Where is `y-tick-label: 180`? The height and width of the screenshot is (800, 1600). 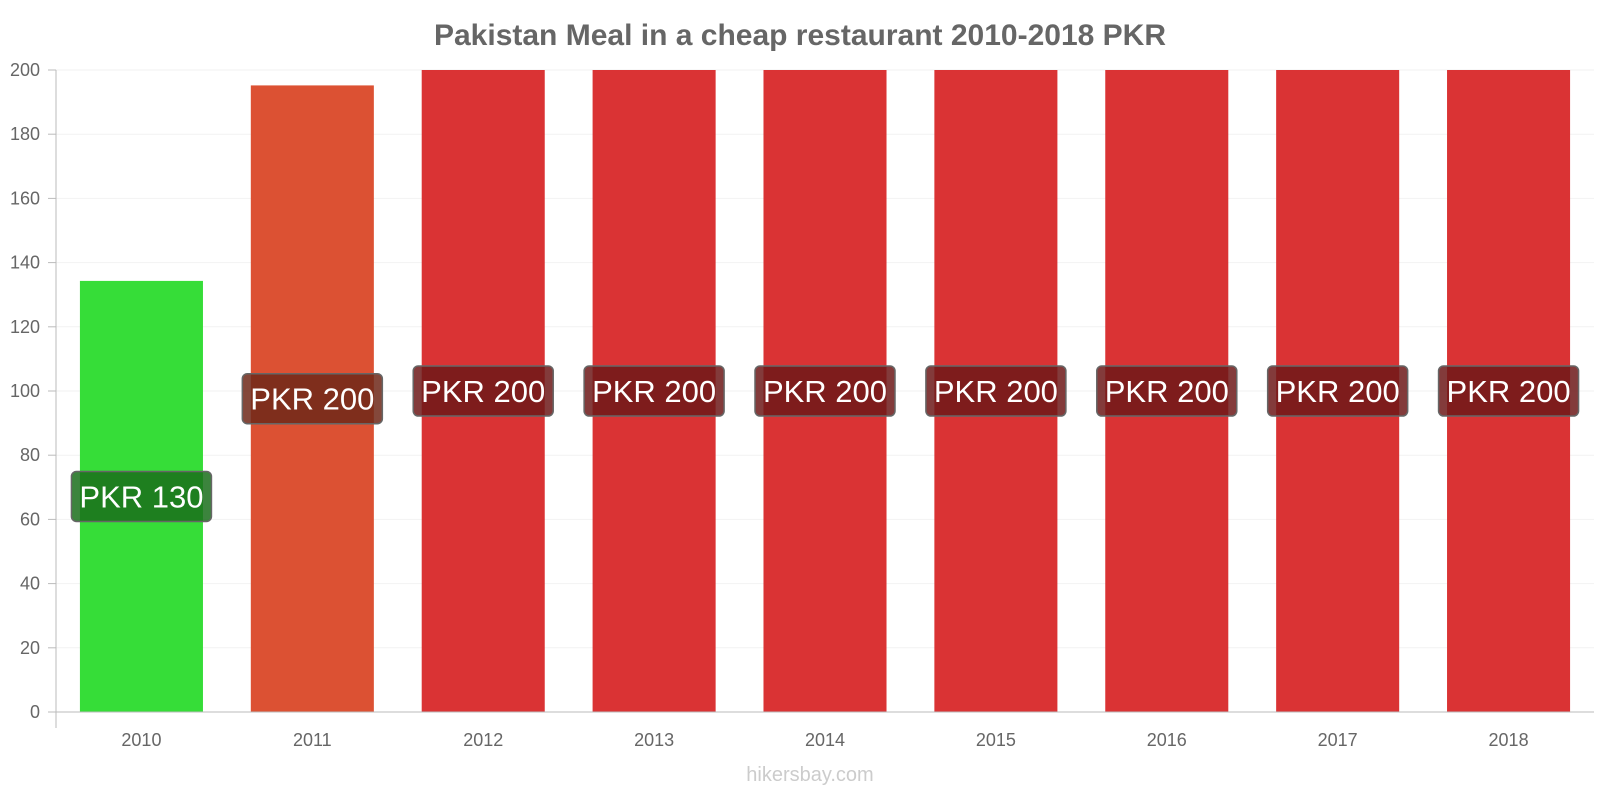
y-tick-label: 180 is located at coordinates (25, 134).